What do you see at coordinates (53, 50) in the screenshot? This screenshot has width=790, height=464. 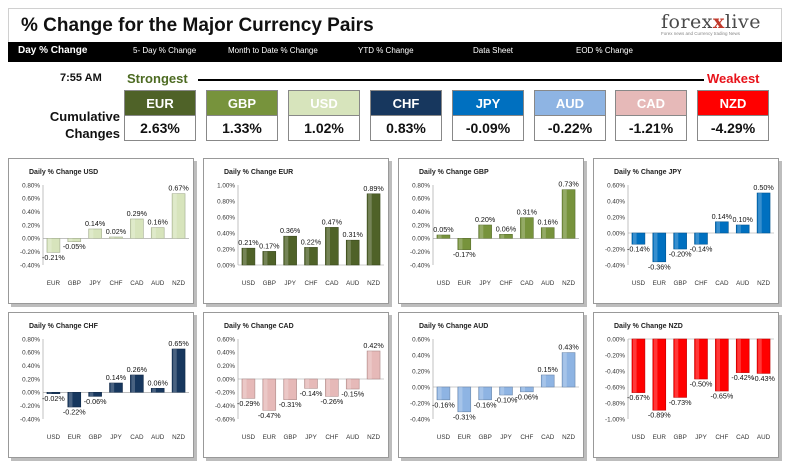 I see `nav-day-change: Day % Change` at bounding box center [53, 50].